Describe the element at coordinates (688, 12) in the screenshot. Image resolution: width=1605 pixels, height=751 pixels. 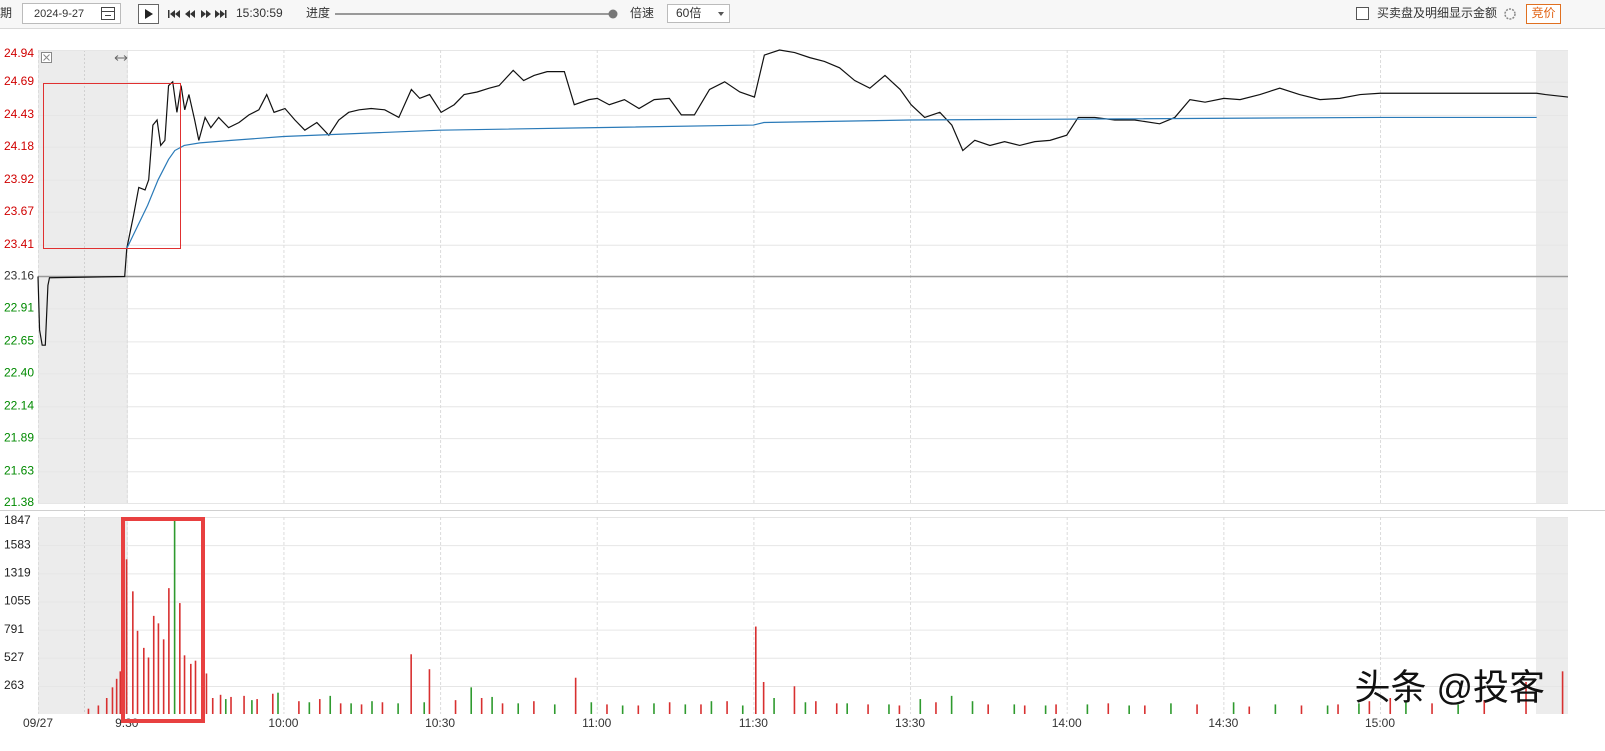
I see `speed-value: 60倍` at that location.